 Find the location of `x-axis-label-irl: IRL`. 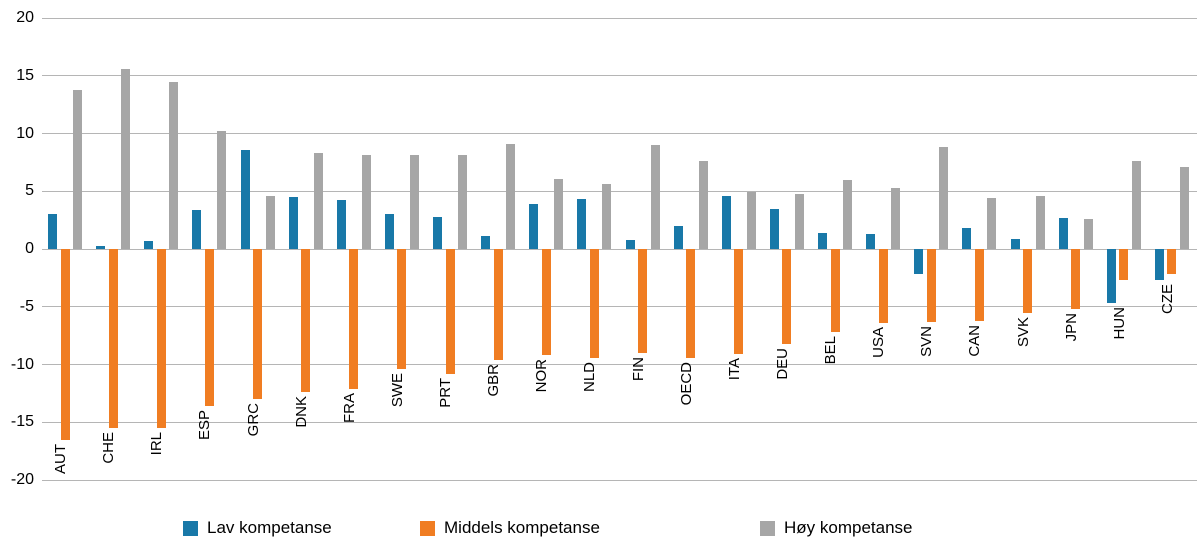

x-axis-label-irl: IRL is located at coordinates (157, 444).